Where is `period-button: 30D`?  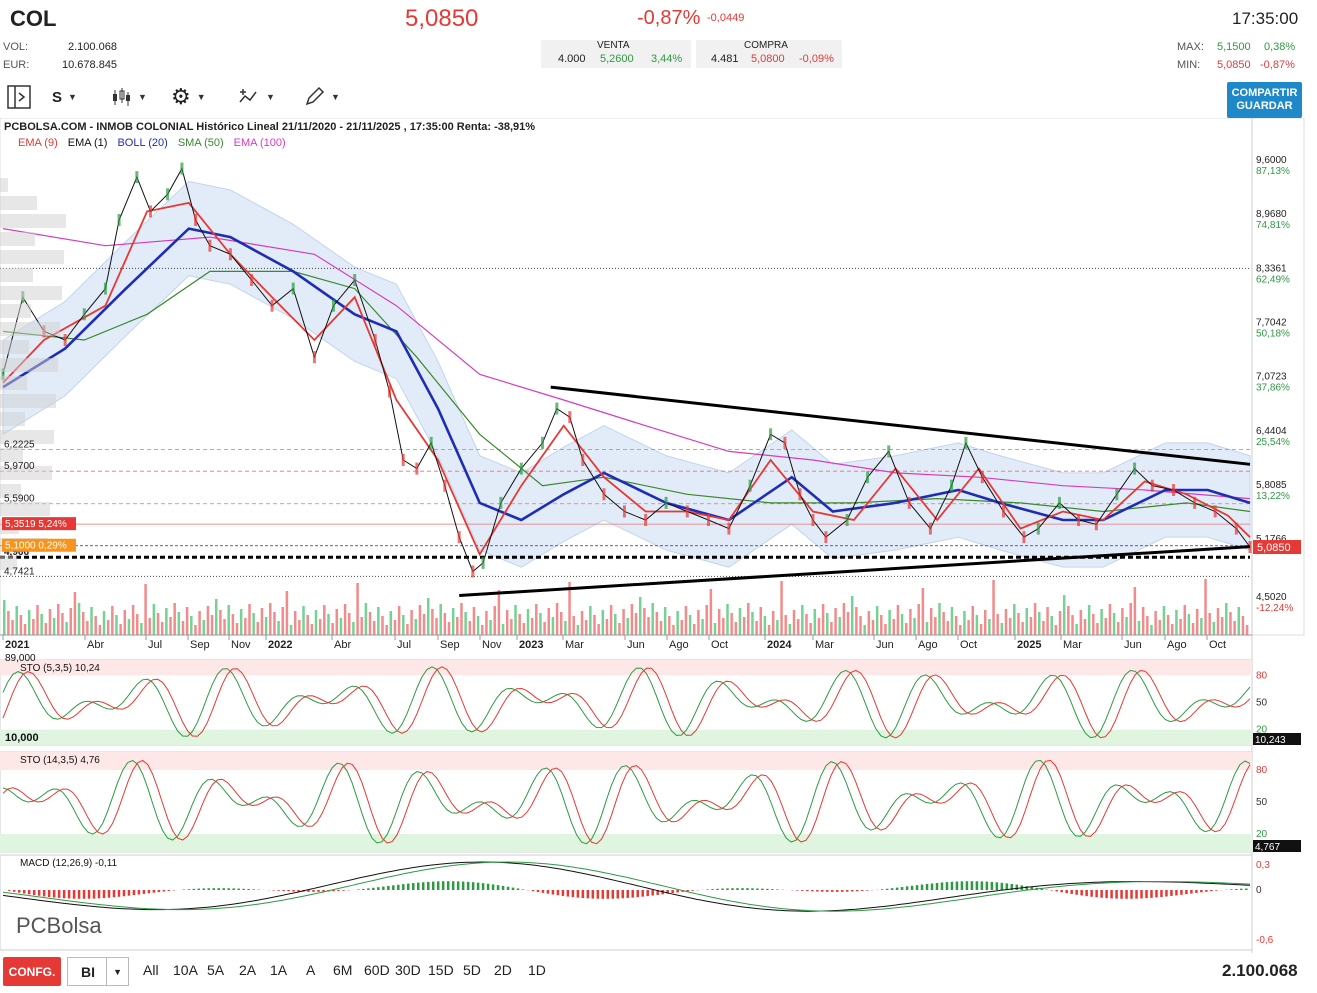
period-button: 30D is located at coordinates (408, 970).